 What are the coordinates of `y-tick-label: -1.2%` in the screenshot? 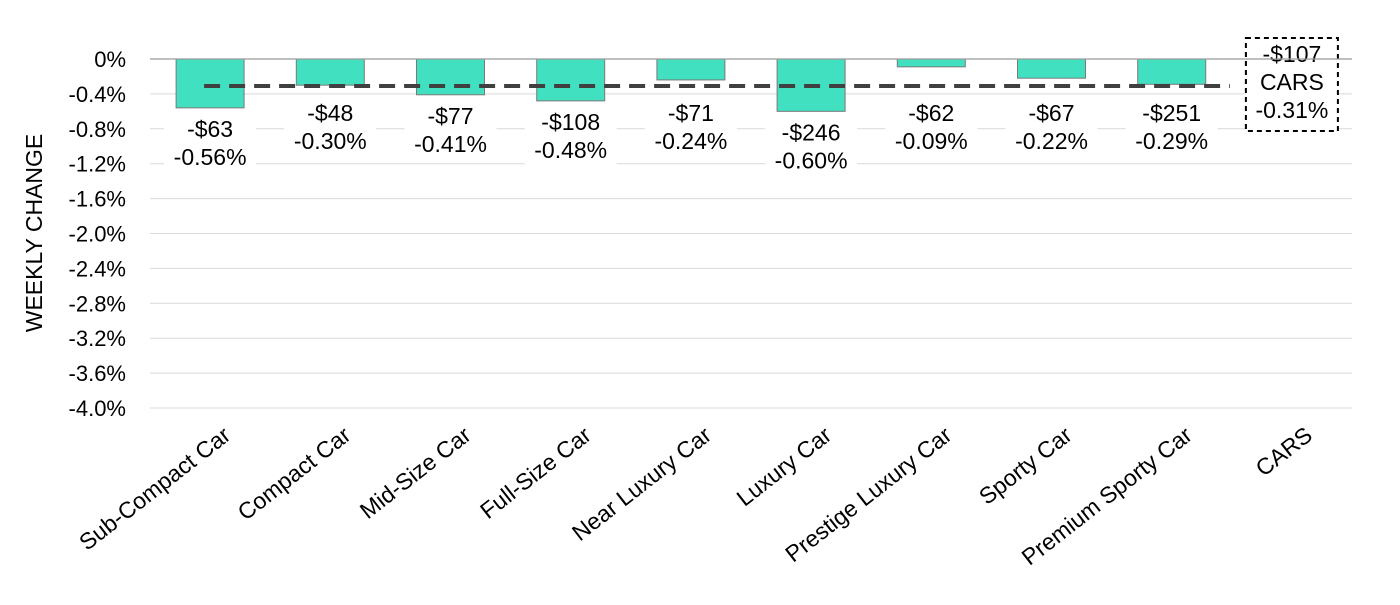 It's located at (97, 164).